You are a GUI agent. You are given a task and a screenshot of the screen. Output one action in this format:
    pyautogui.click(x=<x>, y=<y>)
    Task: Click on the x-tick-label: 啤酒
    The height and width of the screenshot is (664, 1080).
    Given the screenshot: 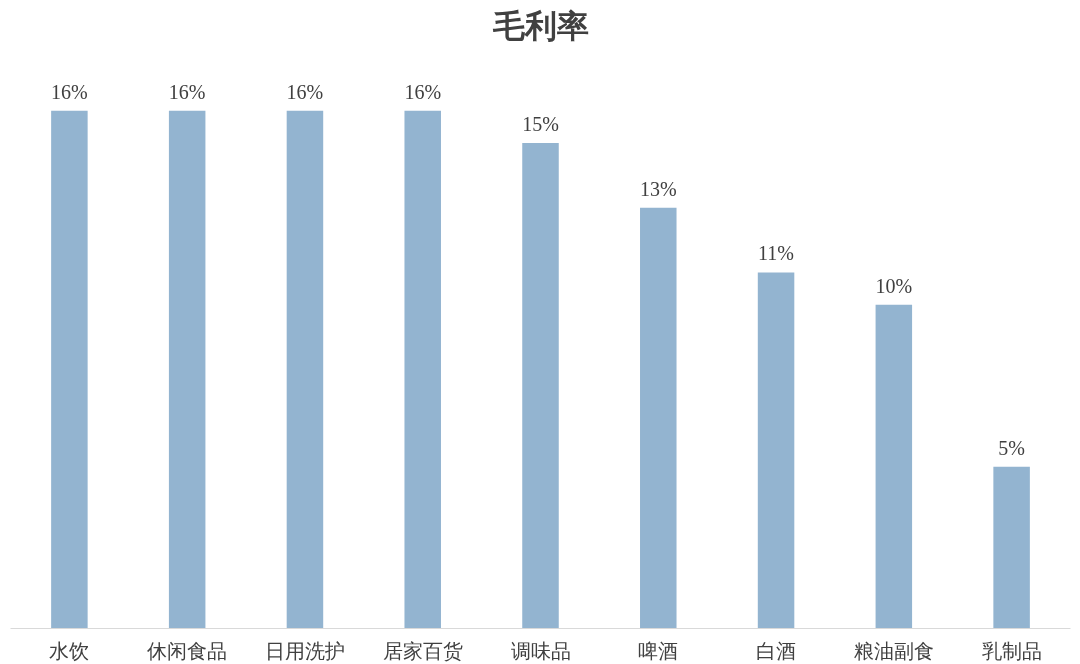 What is the action you would take?
    pyautogui.click(x=658, y=650)
    